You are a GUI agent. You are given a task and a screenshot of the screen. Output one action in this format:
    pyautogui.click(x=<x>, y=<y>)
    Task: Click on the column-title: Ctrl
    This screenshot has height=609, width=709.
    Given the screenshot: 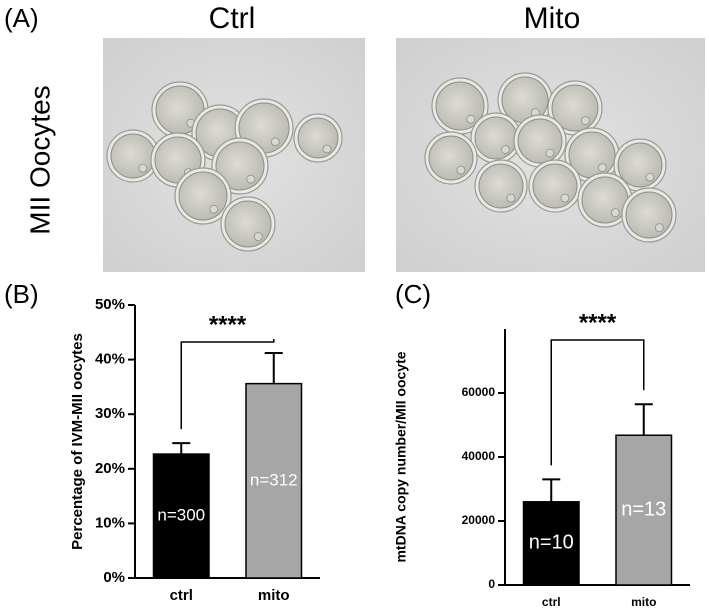 What is the action you would take?
    pyautogui.click(x=232, y=18)
    